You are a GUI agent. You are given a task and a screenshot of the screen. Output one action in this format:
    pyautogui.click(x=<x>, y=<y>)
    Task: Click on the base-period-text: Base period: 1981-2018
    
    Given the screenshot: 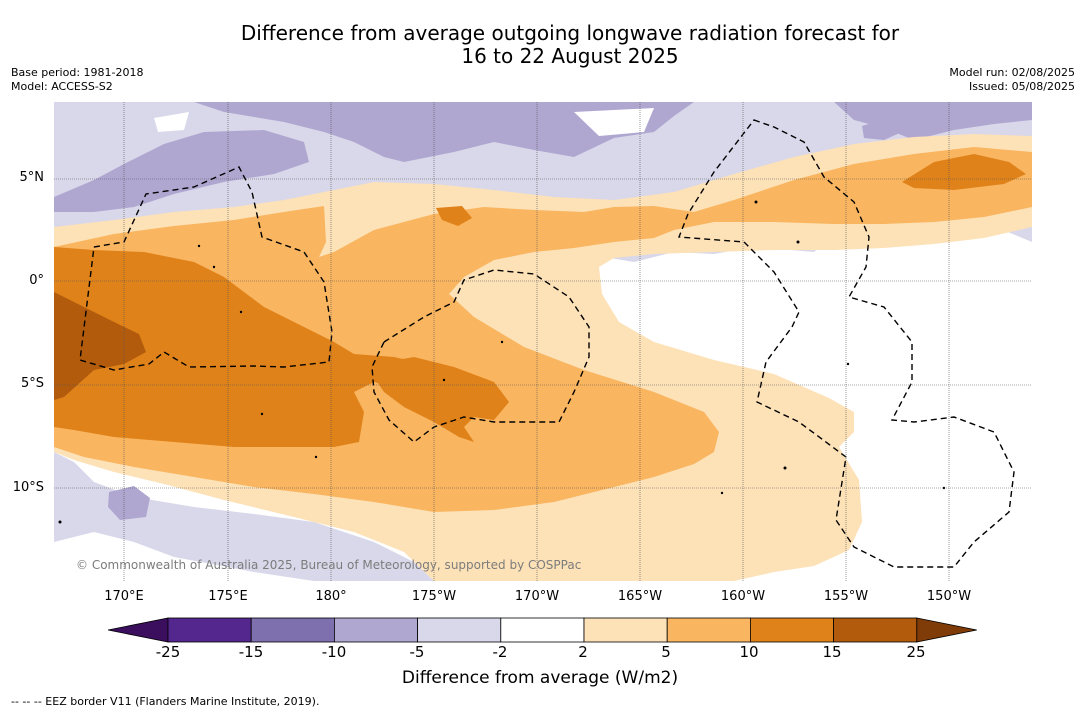 What is the action you would take?
    pyautogui.click(x=77, y=72)
    